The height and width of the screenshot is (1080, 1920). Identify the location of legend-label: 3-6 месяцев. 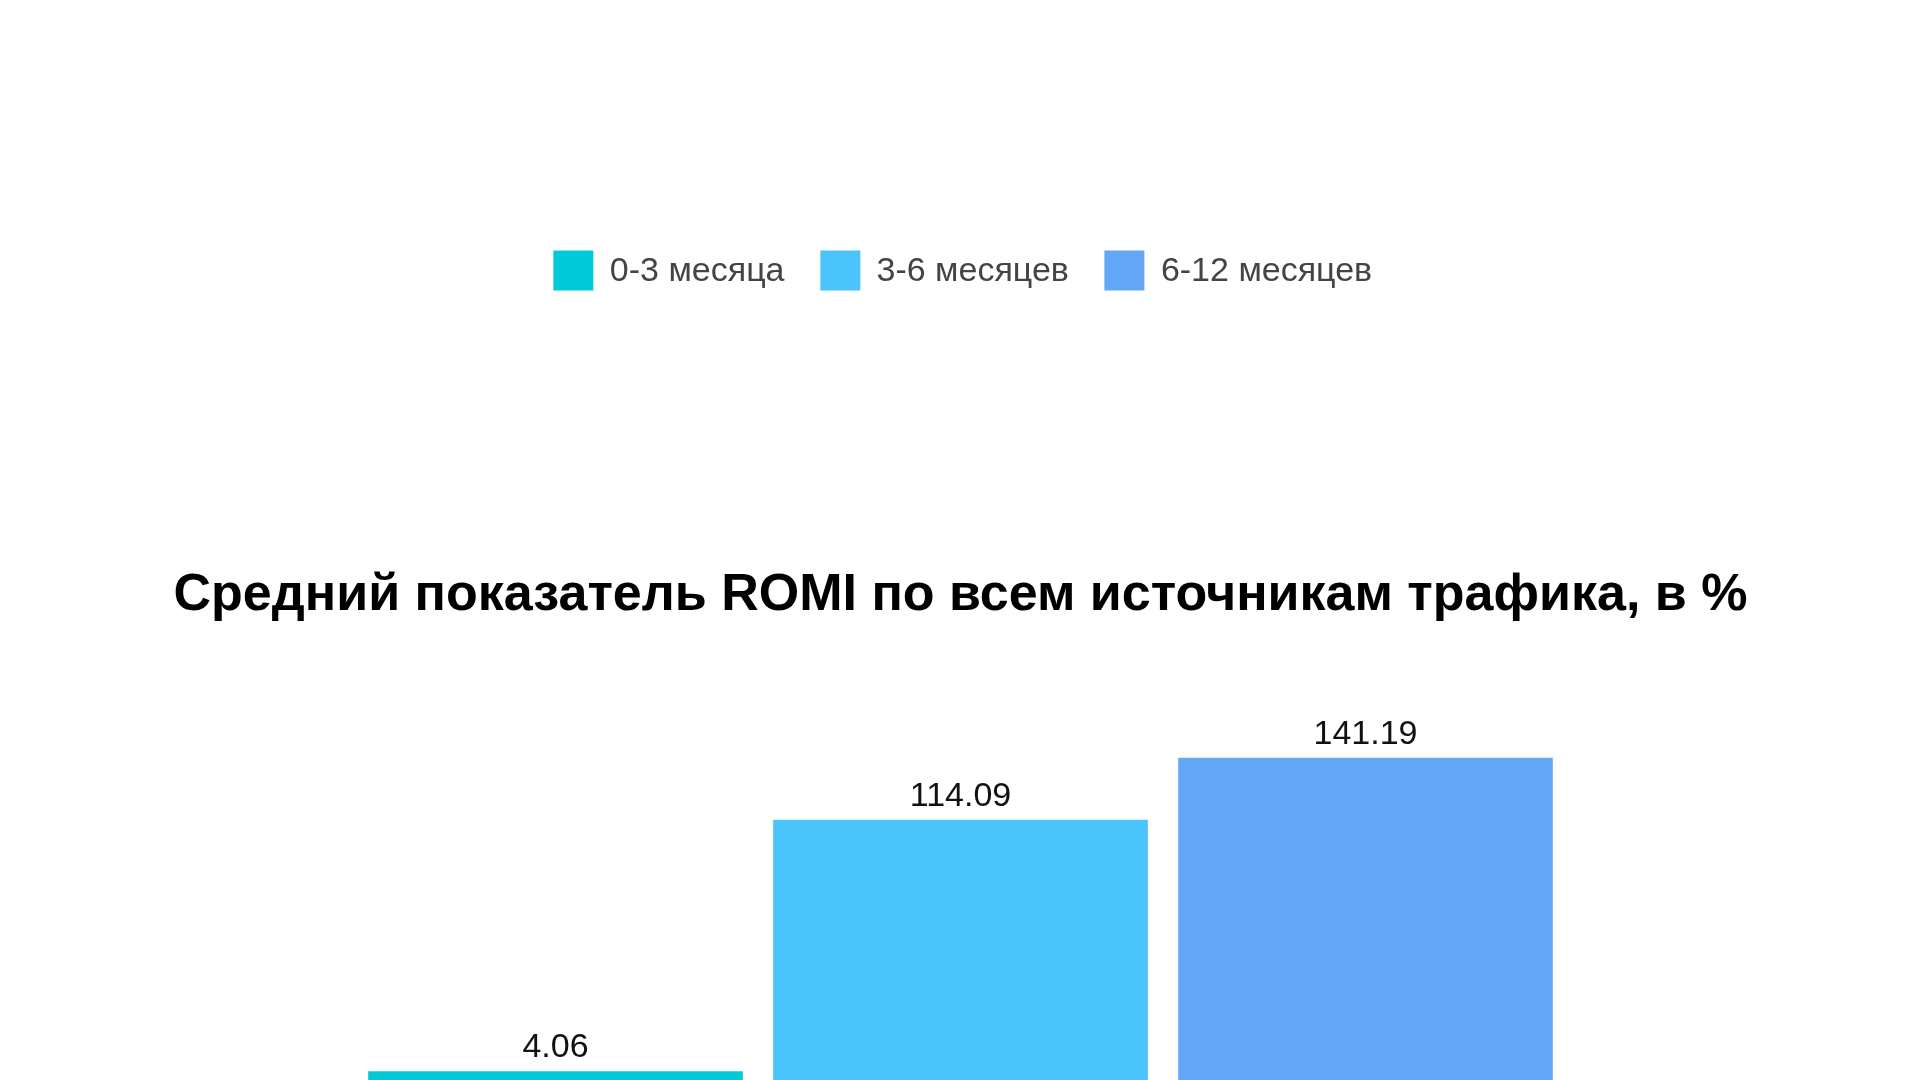
(972, 270).